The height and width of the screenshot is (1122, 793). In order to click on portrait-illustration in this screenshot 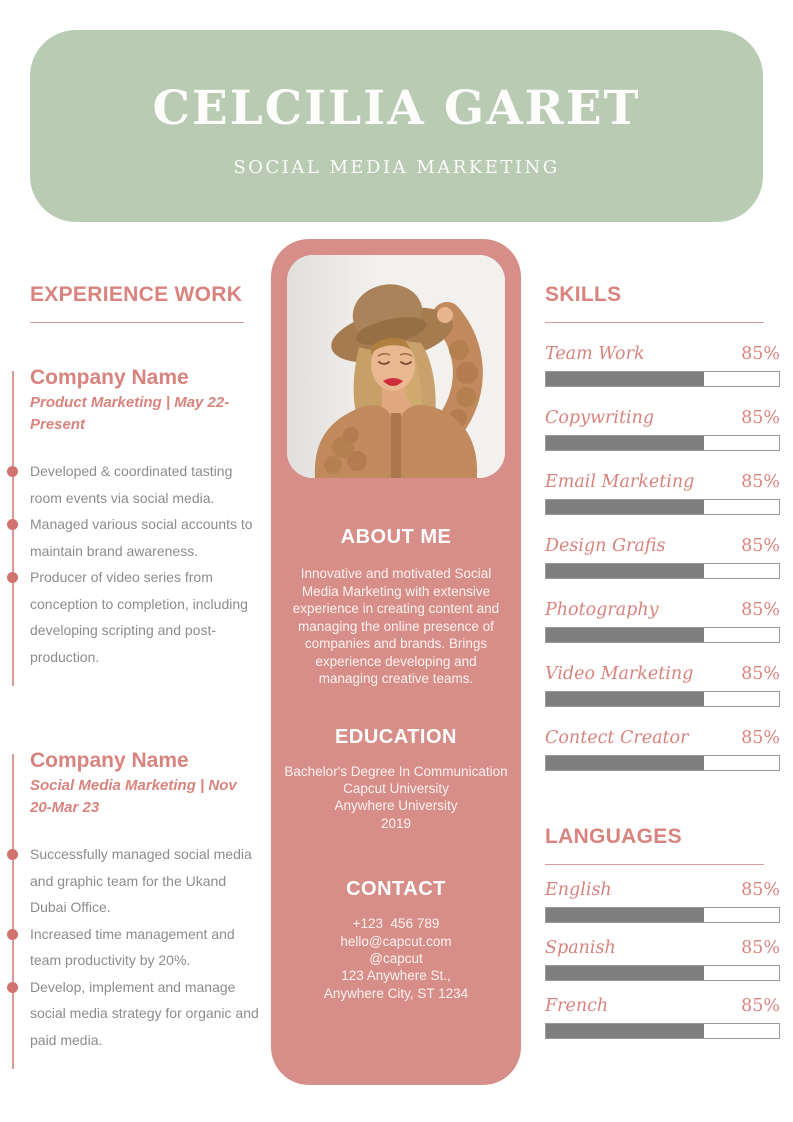, I will do `click(396, 366)`.